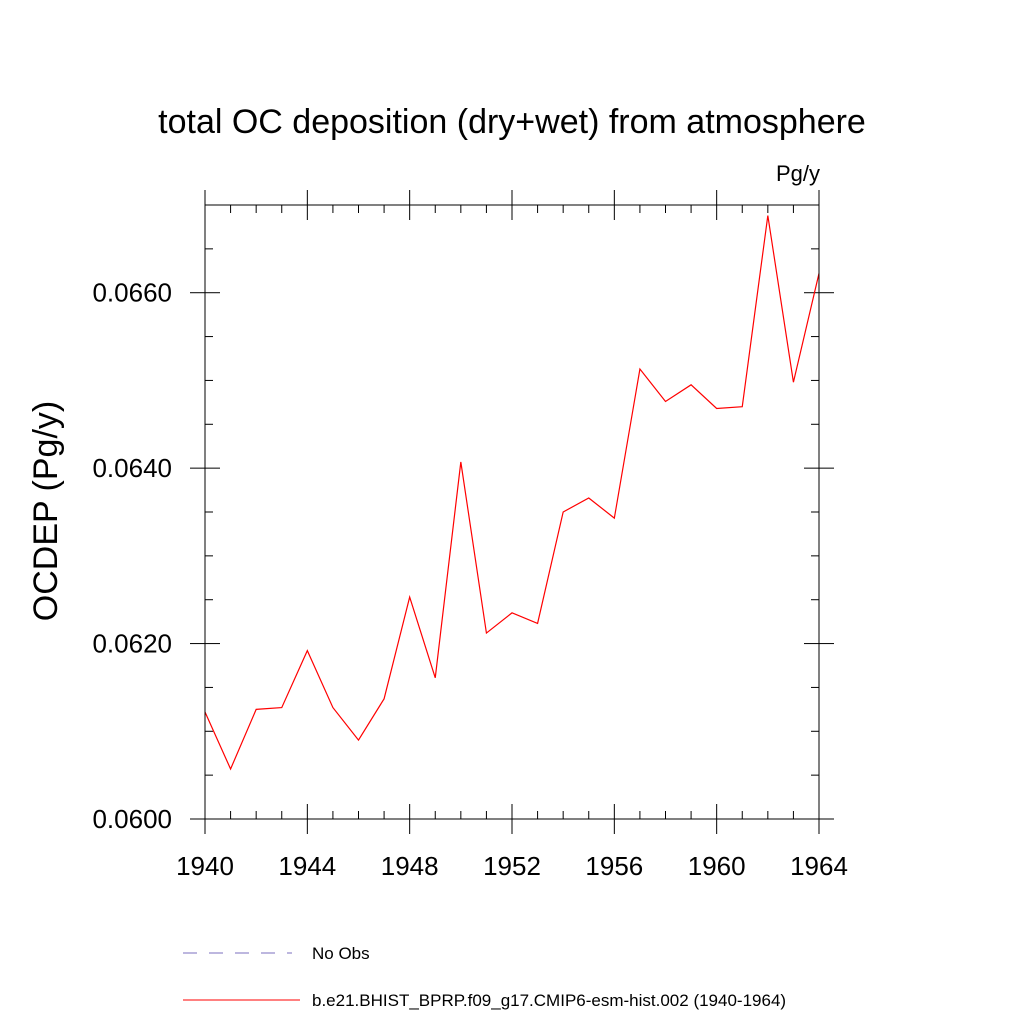 The width and height of the screenshot is (1024, 1024). Describe the element at coordinates (717, 866) in the screenshot. I see `x-tick-label: 1960` at that location.